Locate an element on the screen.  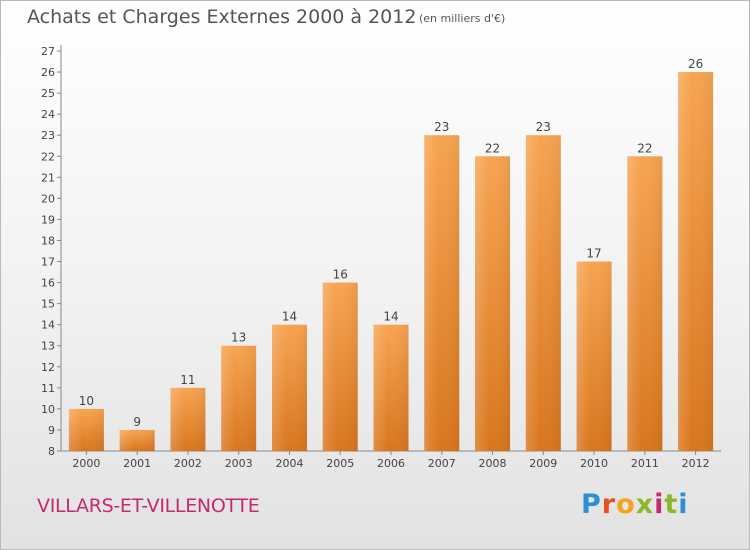
x-tick-label: 2008 is located at coordinates (493, 463).